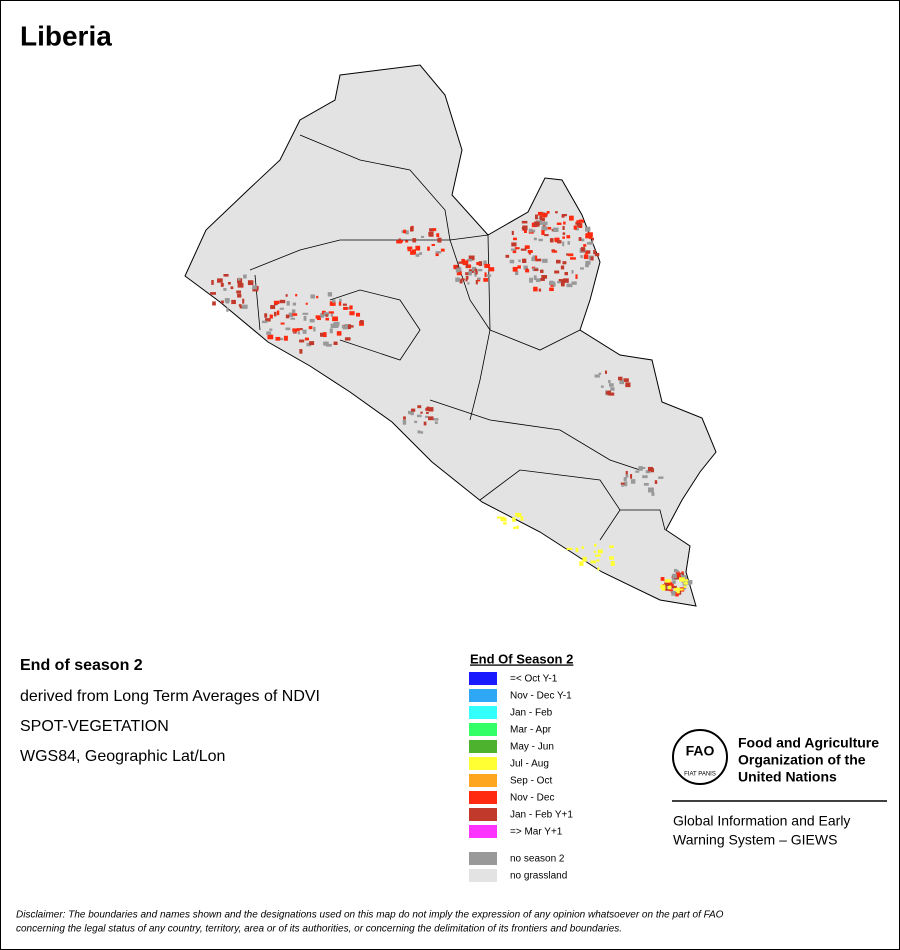  I want to click on legend-label: Nov - Dec, so click(532, 798).